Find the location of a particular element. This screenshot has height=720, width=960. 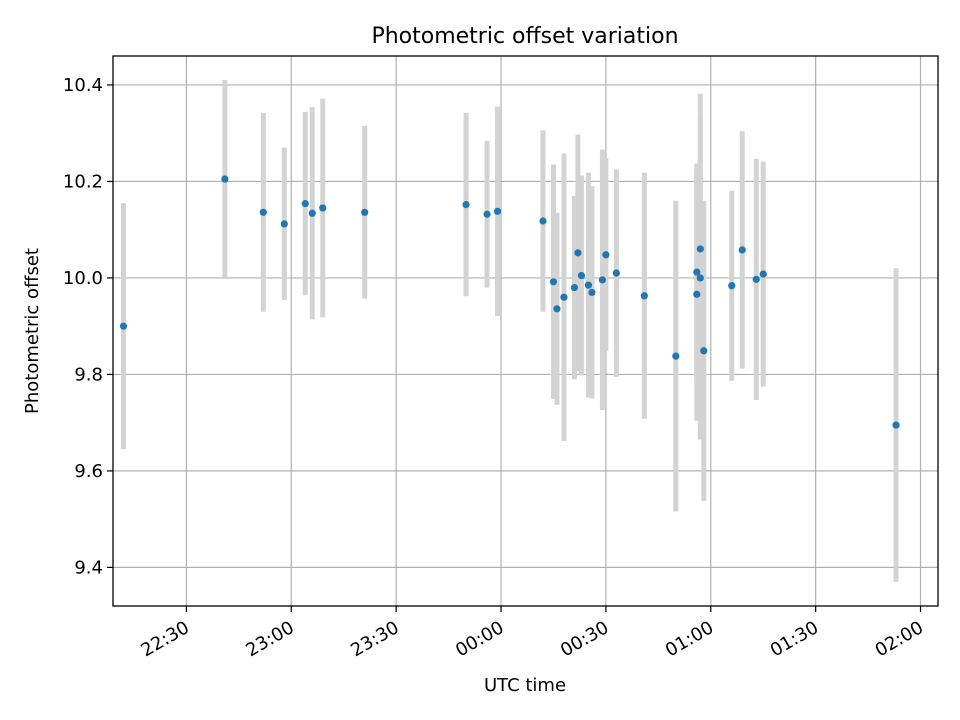

y-tick-label: 10.4 is located at coordinates (83, 85).